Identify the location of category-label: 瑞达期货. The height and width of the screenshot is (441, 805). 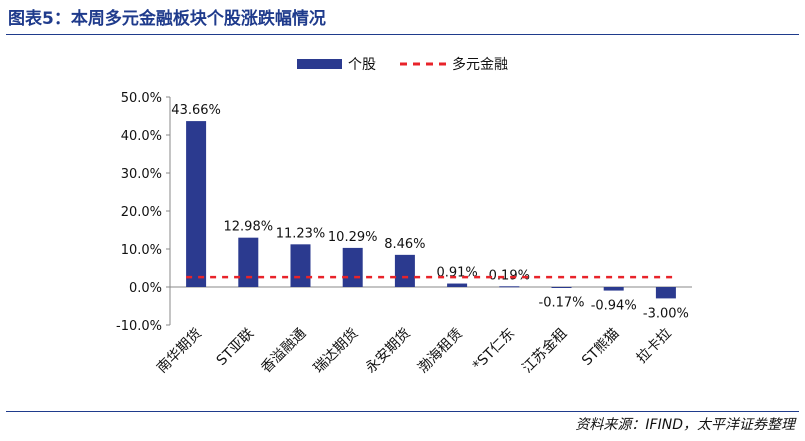
(336, 351).